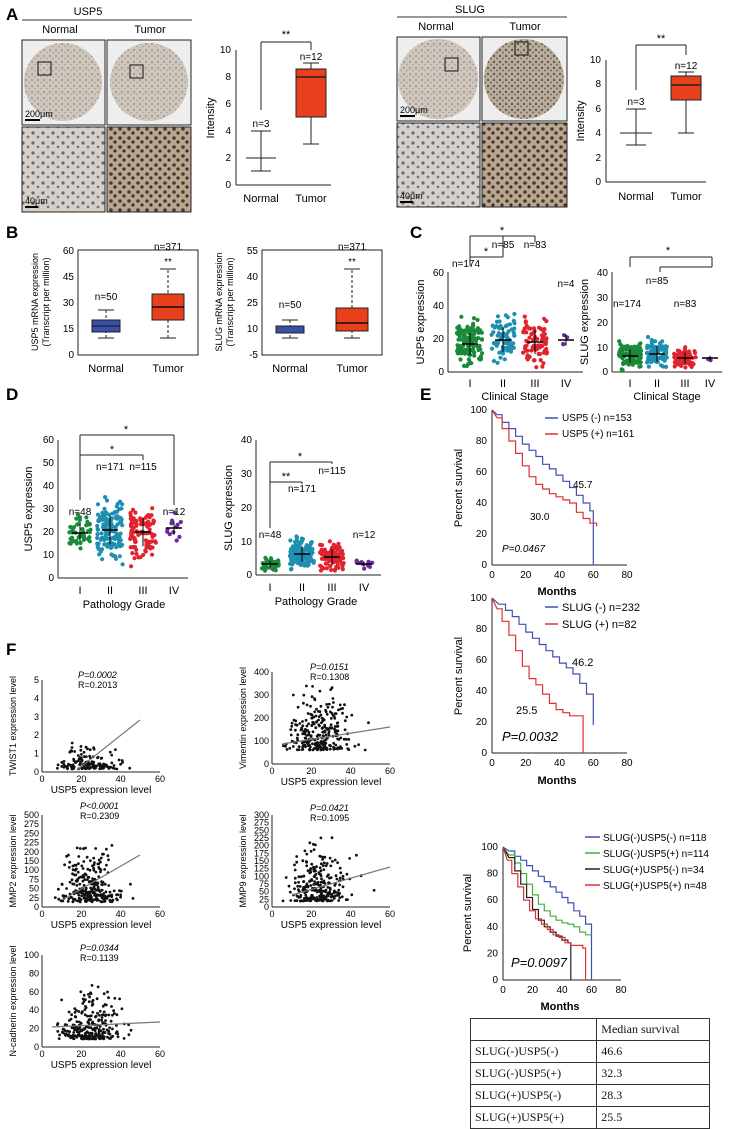  What do you see at coordinates (219, 301) in the screenshot?
I see `y-axis-label: SLUG mRNA expression` at bounding box center [219, 301].